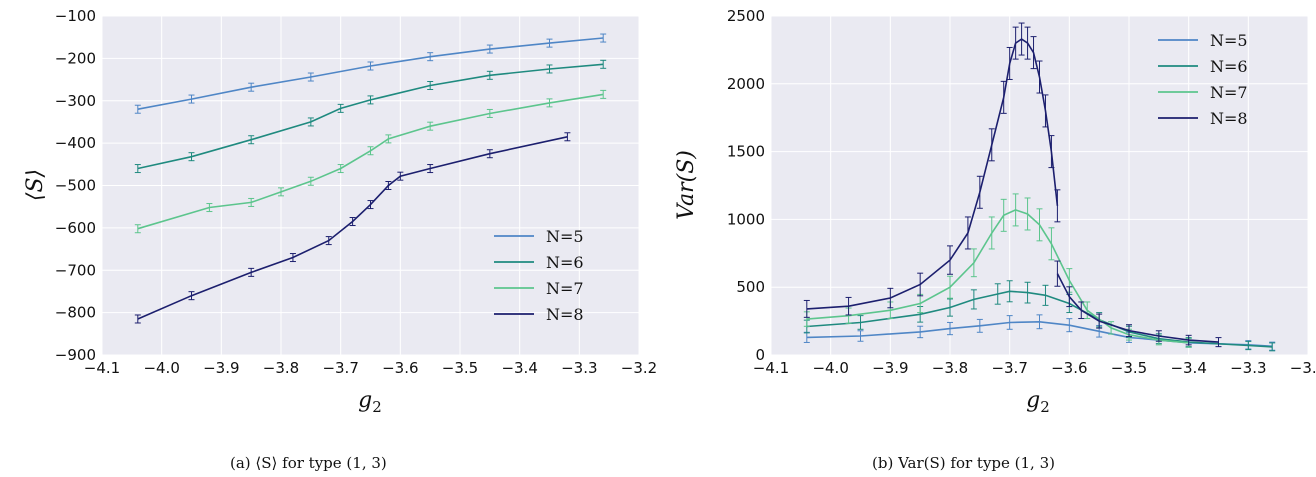 The image size is (1316, 477). I want to click on caption-a: (a) ⟨S⟩ for type (1, 3), so click(308, 463).